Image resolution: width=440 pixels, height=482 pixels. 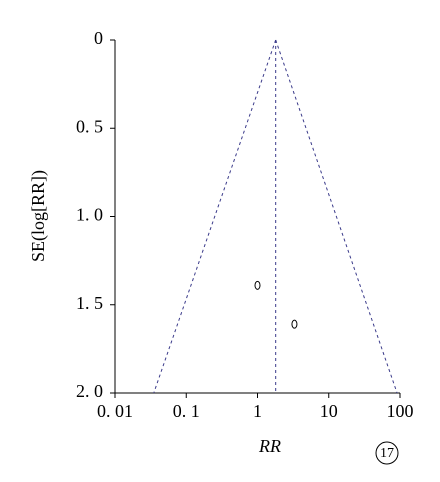 What do you see at coordinates (257, 411) in the screenshot?
I see `x-tick-label: 1` at bounding box center [257, 411].